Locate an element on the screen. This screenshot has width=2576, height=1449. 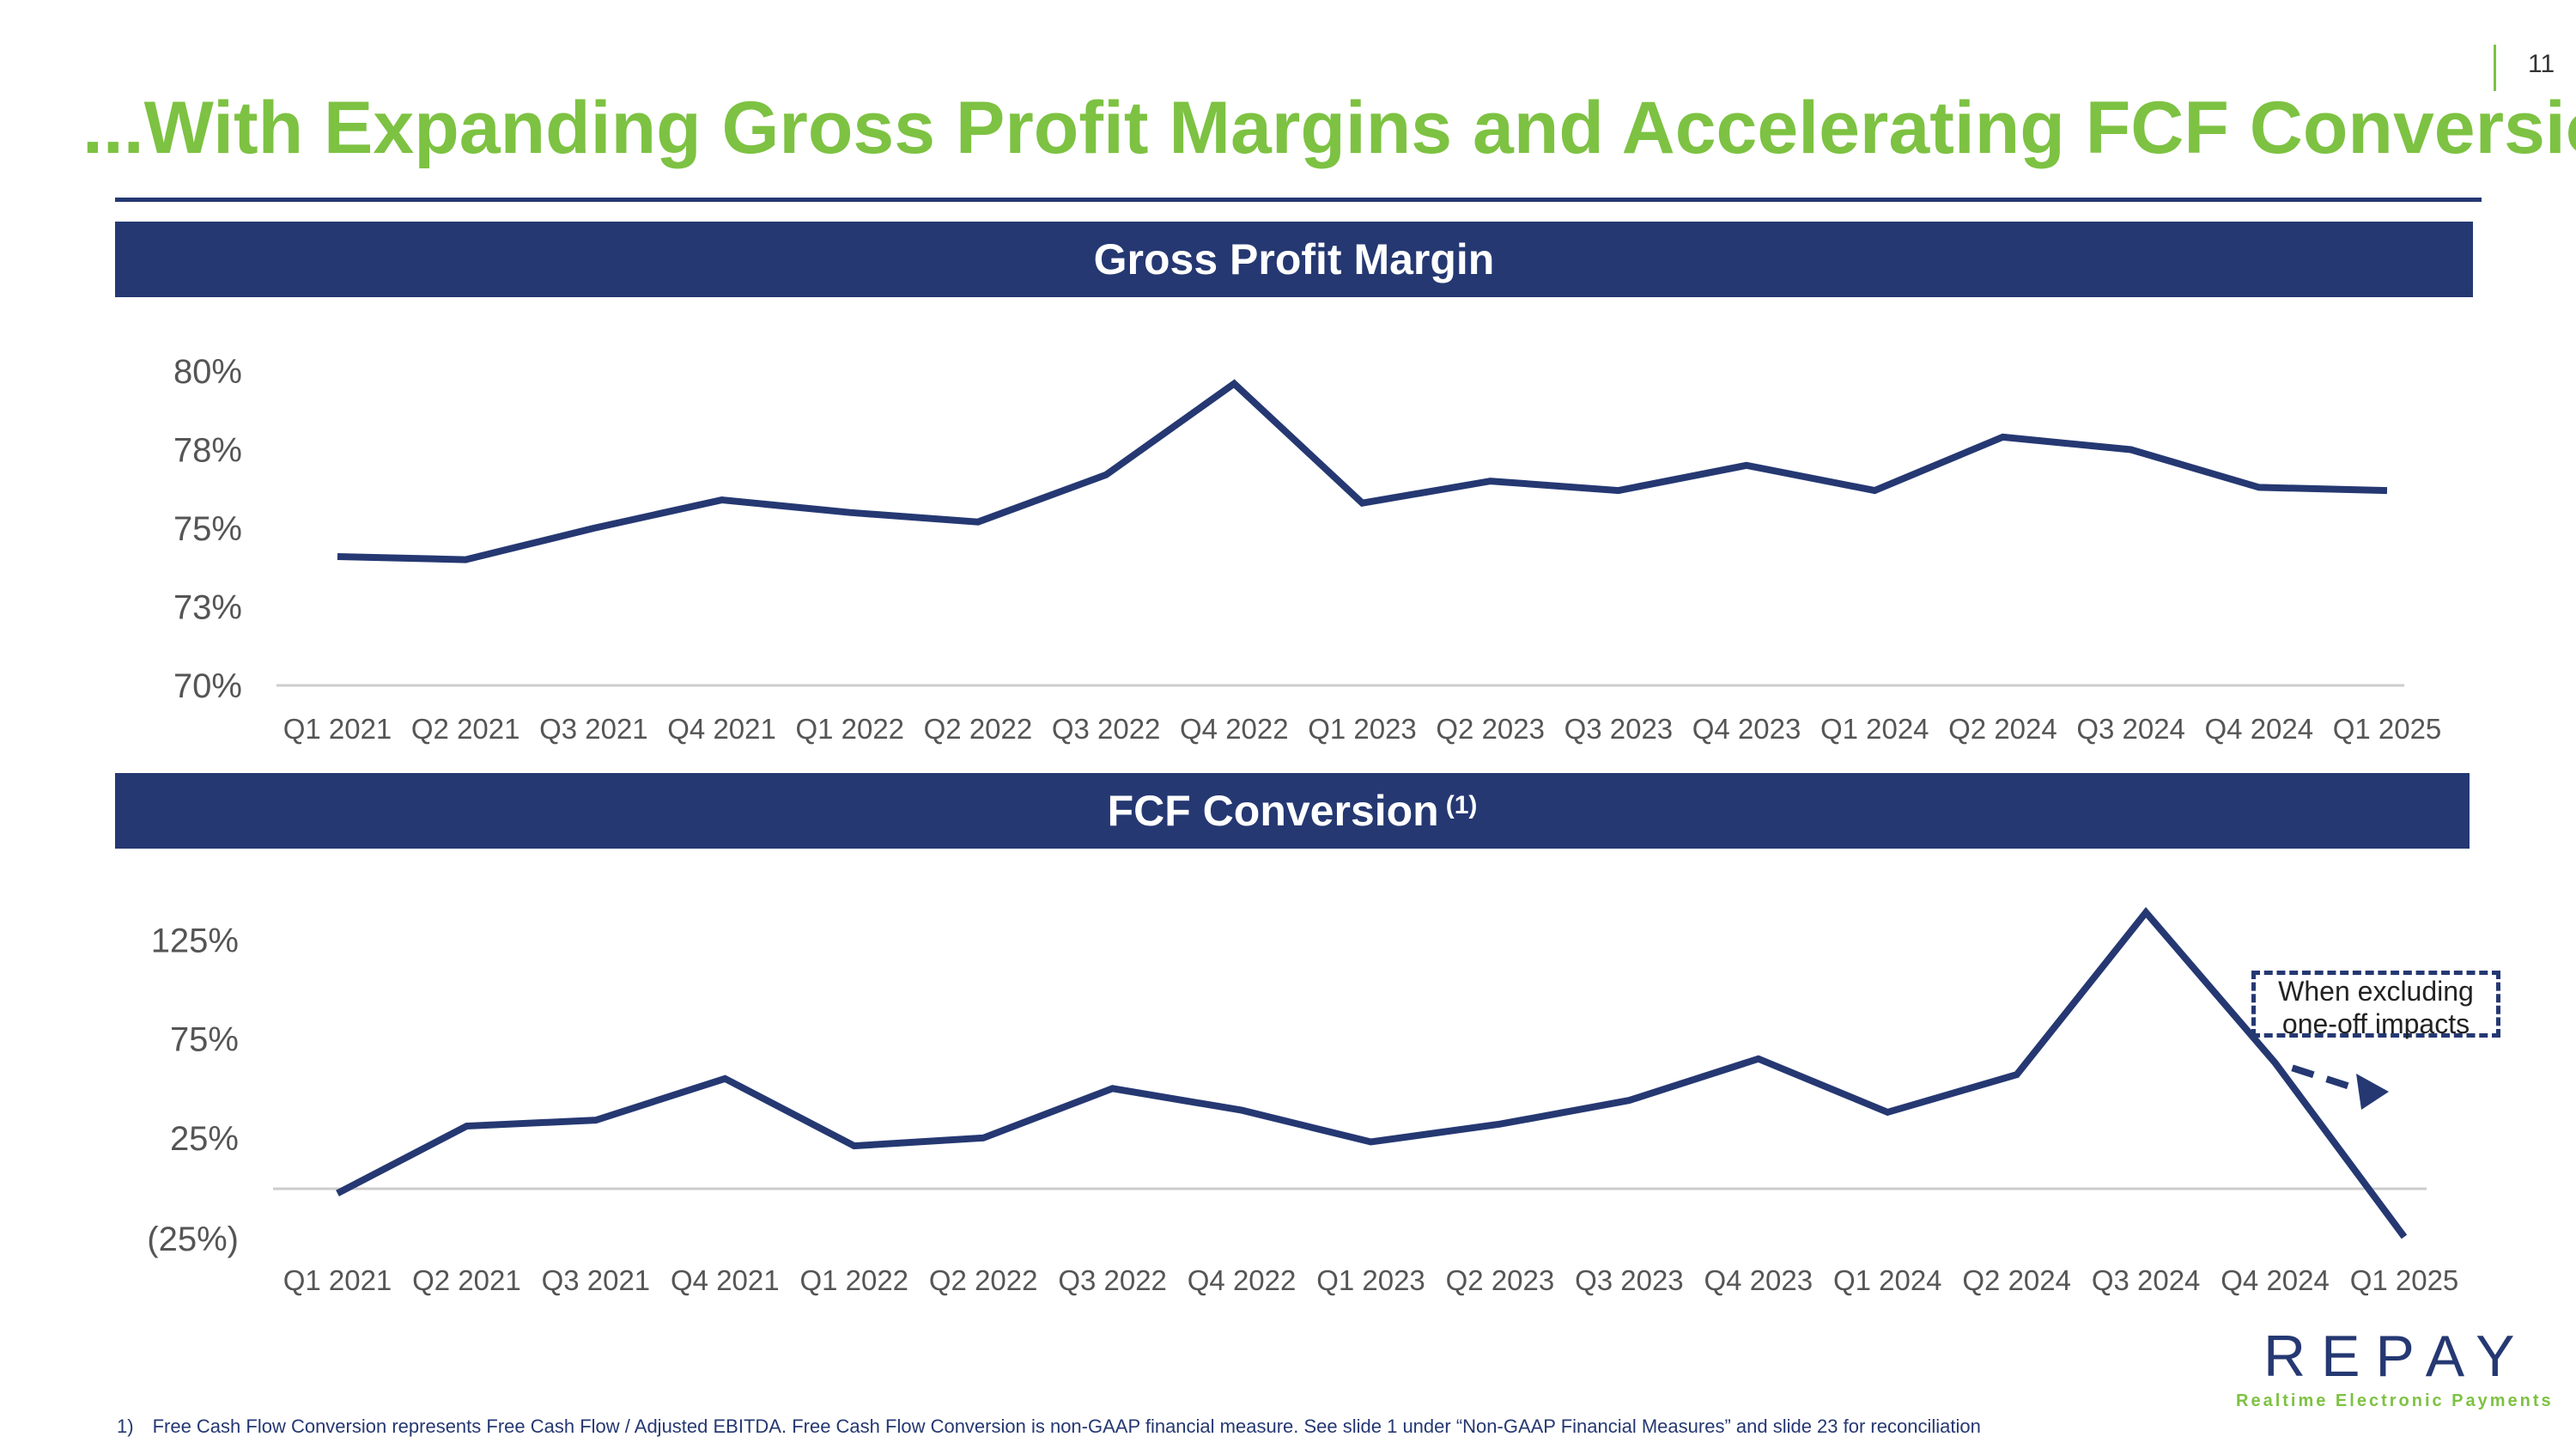
chart2-x-label: Q4 2022 is located at coordinates (1243, 1280).